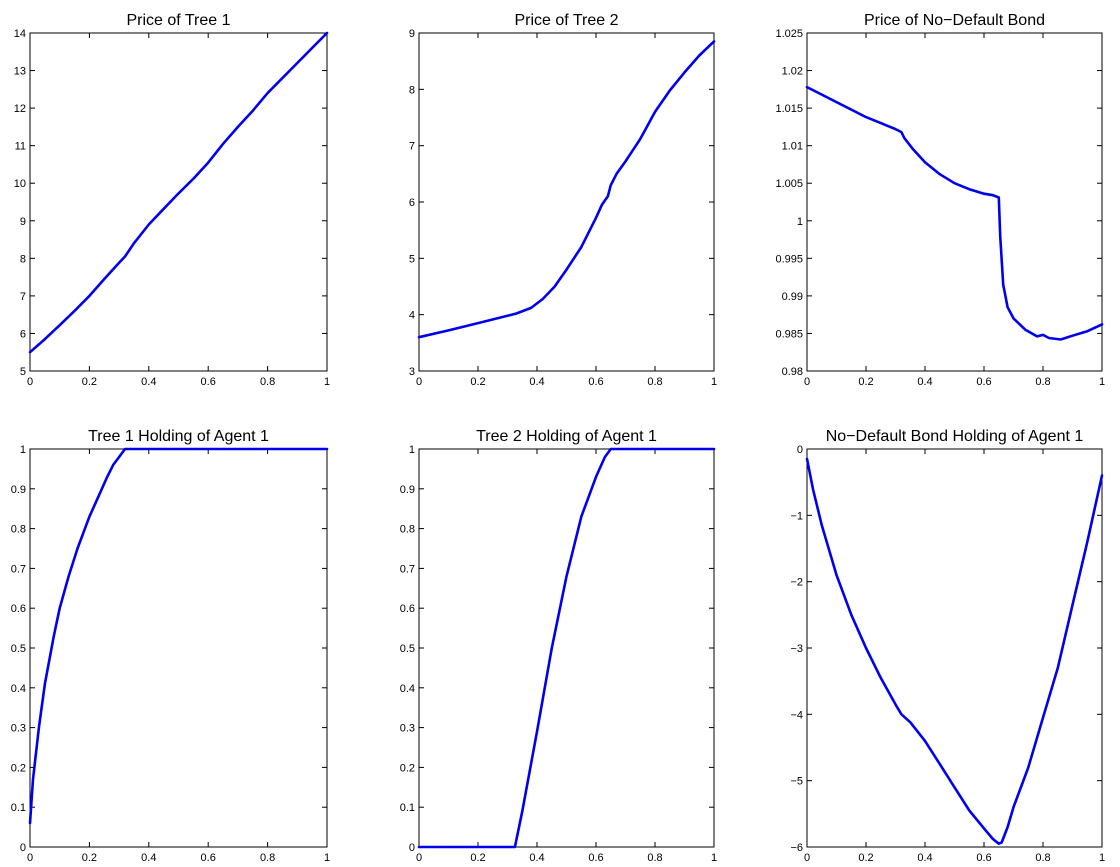 The height and width of the screenshot is (867, 1120). What do you see at coordinates (796, 516) in the screenshot?
I see `y-tick-label: −1` at bounding box center [796, 516].